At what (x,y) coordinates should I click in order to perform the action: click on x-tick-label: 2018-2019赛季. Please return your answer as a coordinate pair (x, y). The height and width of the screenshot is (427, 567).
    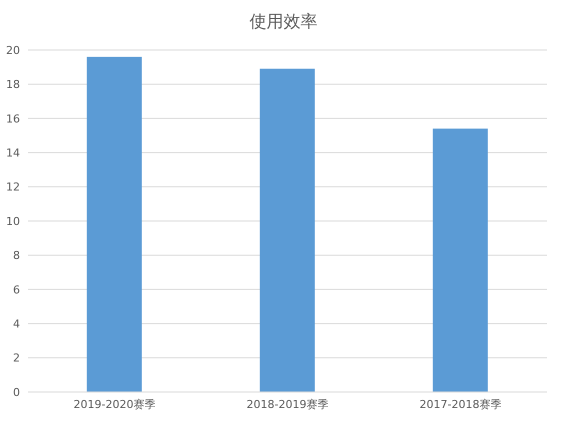
    Looking at the image, I should click on (287, 404).